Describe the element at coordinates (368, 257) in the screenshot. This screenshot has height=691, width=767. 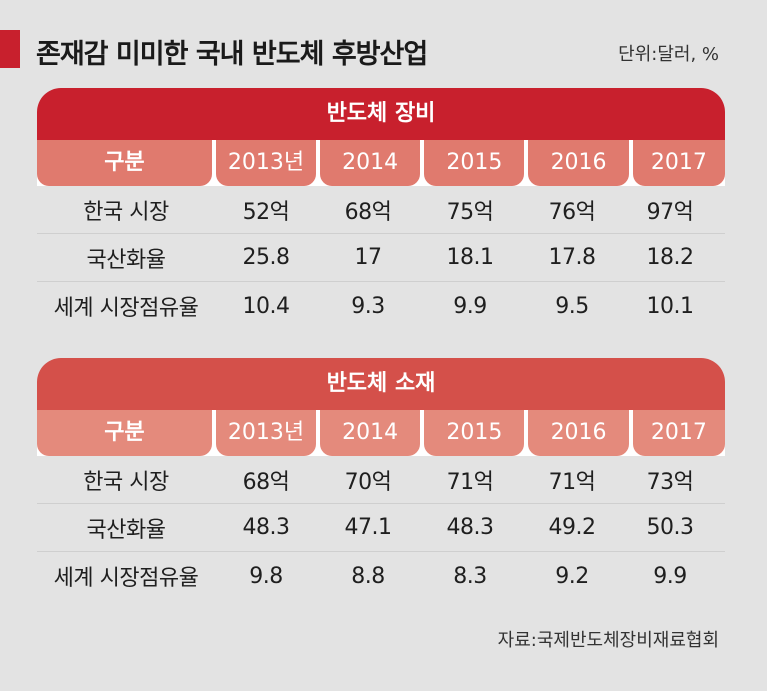
I see `table-cell: 17` at that location.